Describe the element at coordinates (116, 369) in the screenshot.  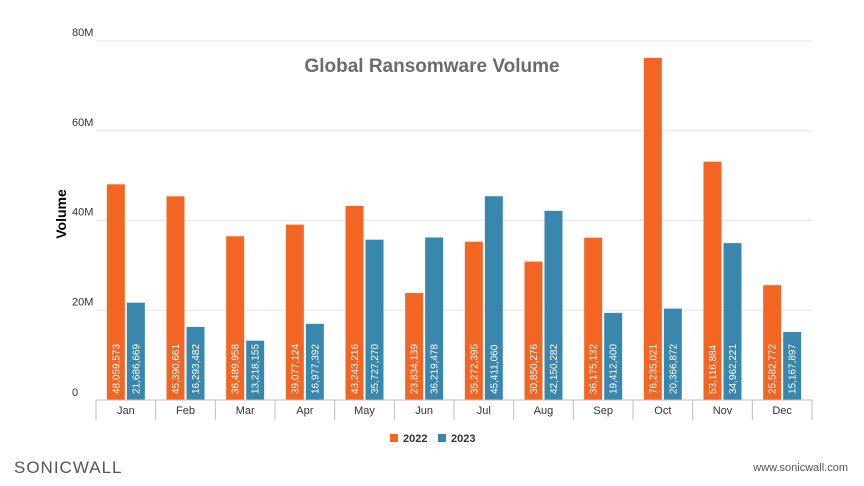
I see `bar-value-label: 48,059,573` at that location.